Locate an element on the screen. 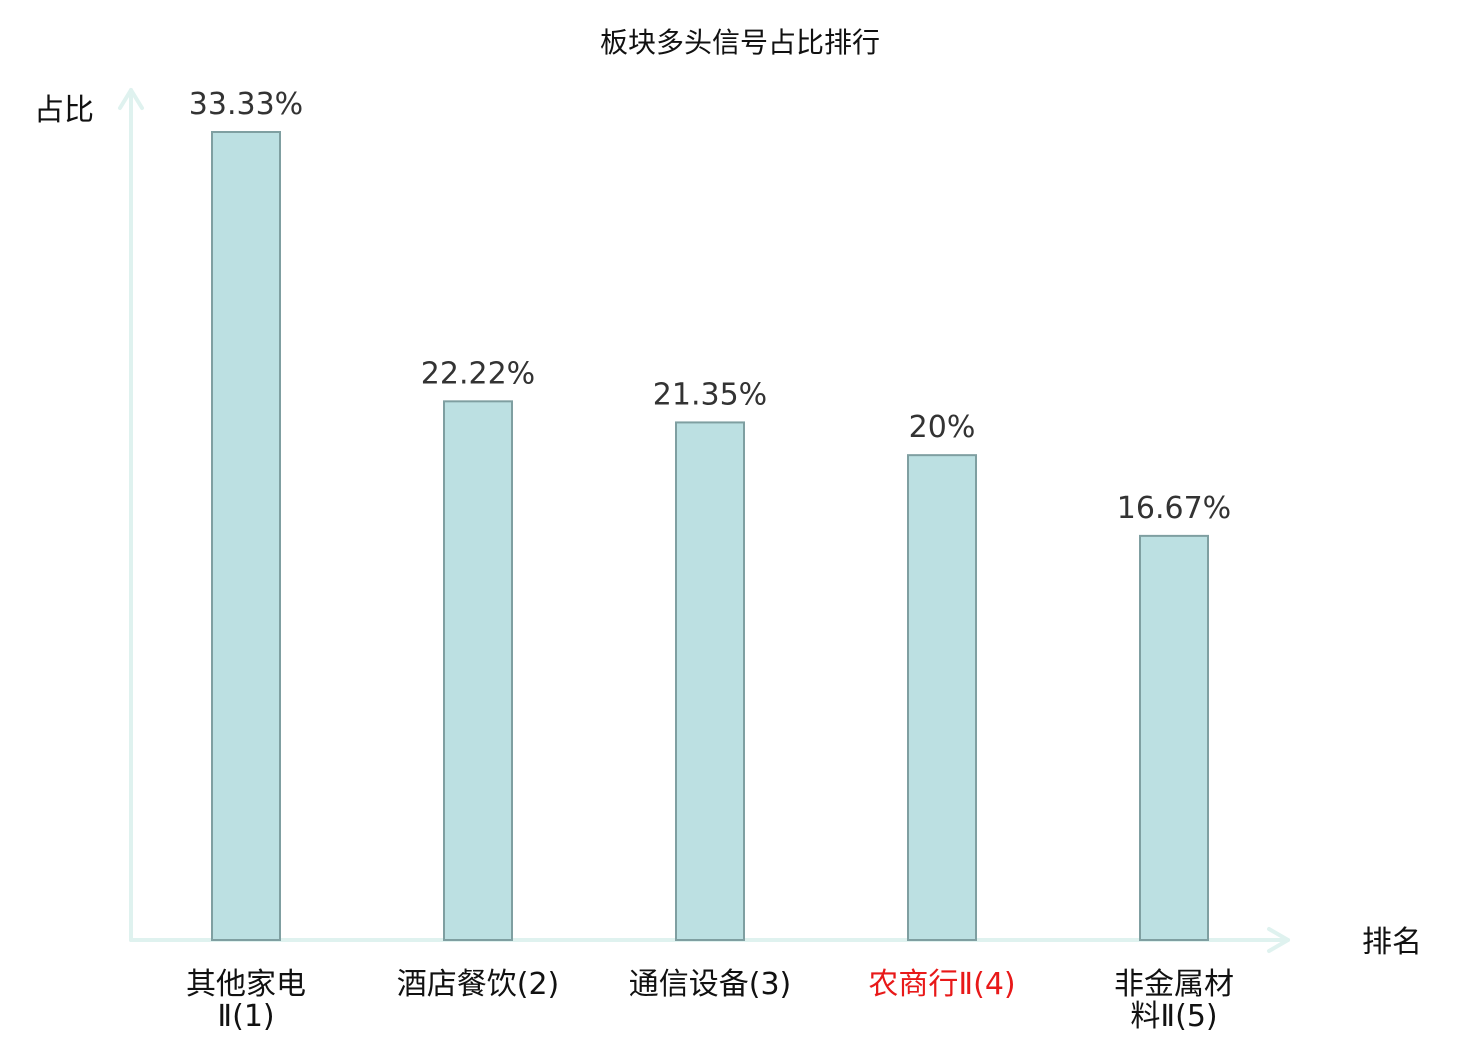 This screenshot has width=1480, height=1040. x-axis-title: 排名 is located at coordinates (1392, 942).